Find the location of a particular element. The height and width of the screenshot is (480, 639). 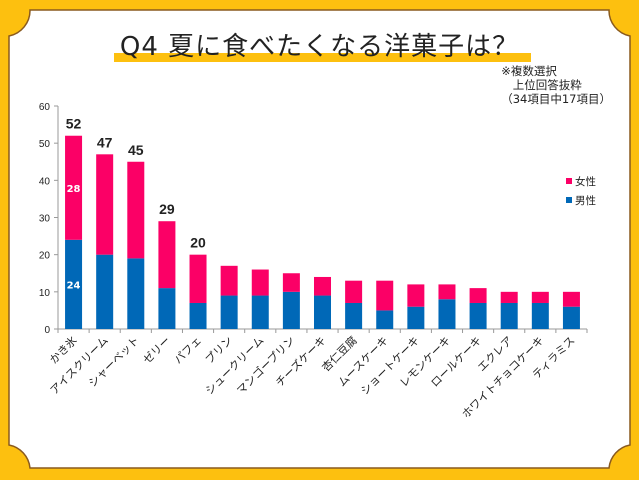

total-label: 47 is located at coordinates (105, 142).